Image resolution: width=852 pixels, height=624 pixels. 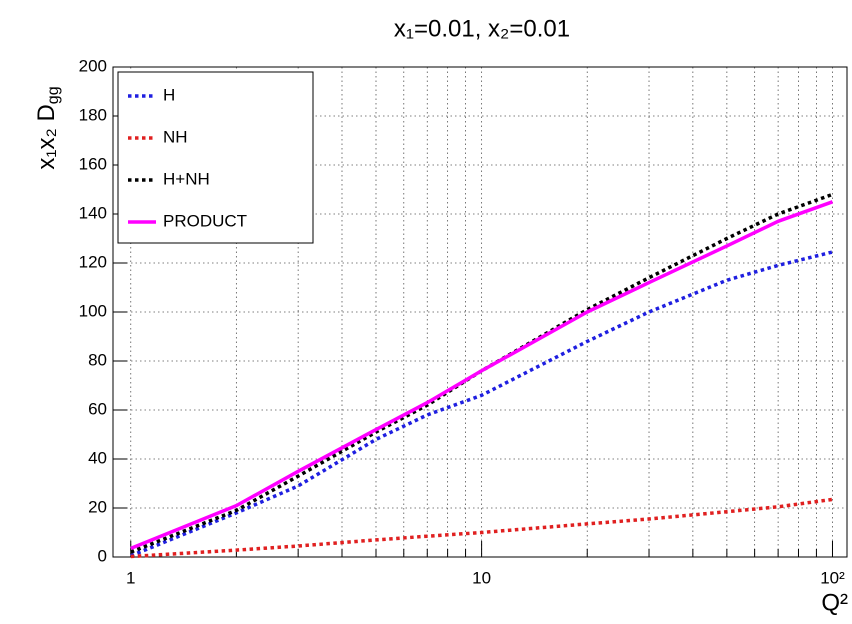 What do you see at coordinates (93, 114) in the screenshot?
I see `y-tick-label: 180` at bounding box center [93, 114].